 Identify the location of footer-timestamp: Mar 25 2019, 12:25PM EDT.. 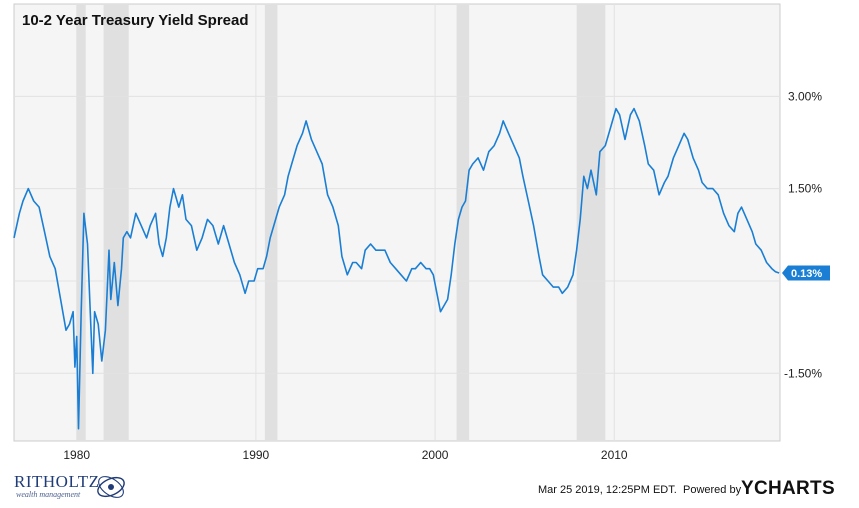
(607, 490).